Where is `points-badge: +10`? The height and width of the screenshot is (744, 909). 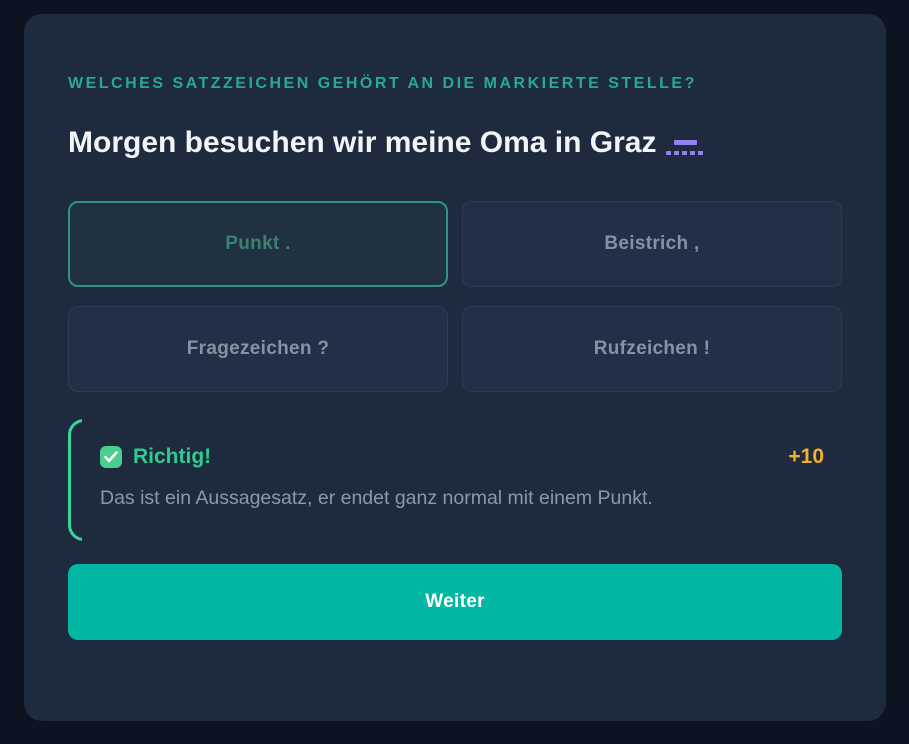 points-badge: +10 is located at coordinates (806, 456).